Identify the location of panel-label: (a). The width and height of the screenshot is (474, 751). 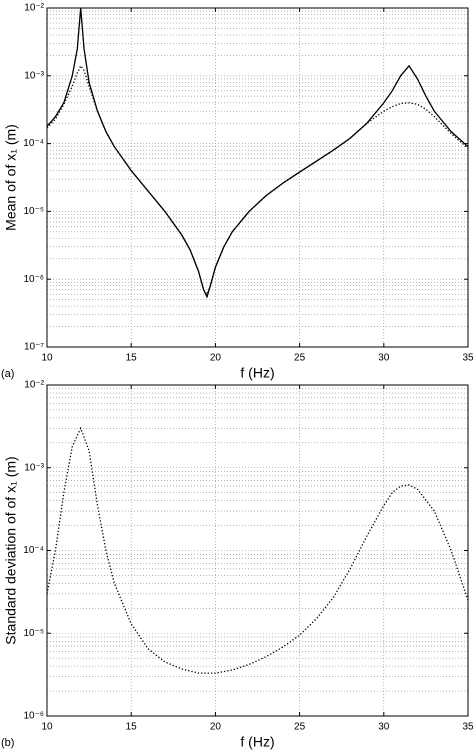
(7, 374).